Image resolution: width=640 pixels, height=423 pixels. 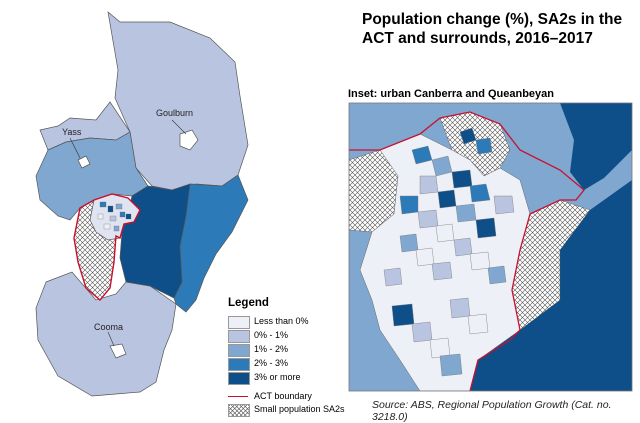 What do you see at coordinates (596, 146) in the screenshot?
I see `inset-northeast-dark` at bounding box center [596, 146].